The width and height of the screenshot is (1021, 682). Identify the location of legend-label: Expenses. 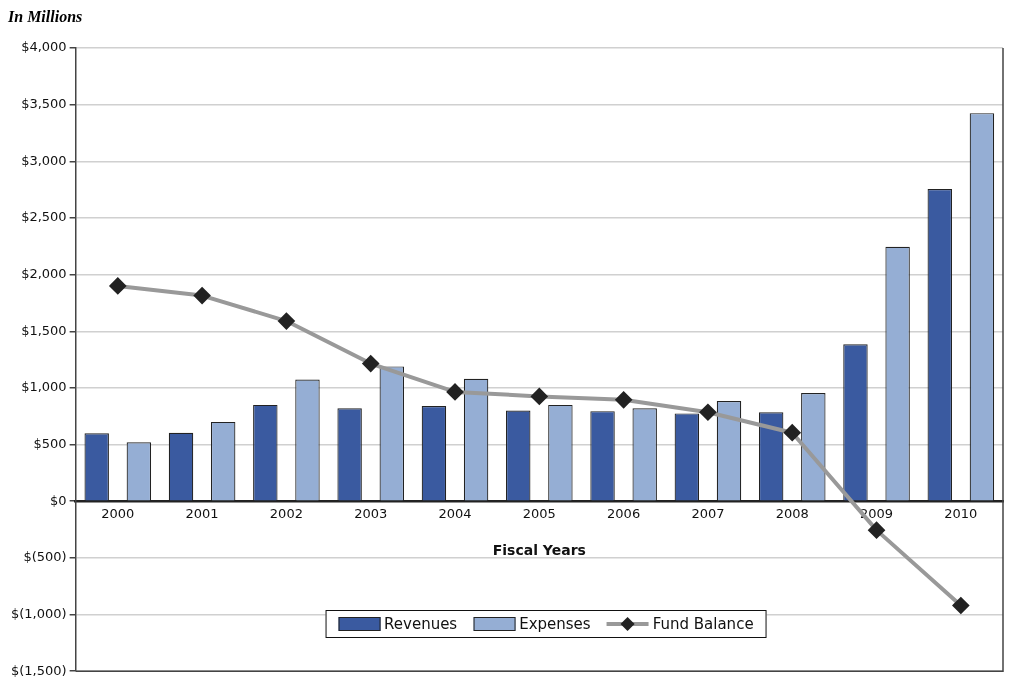
(555, 624).